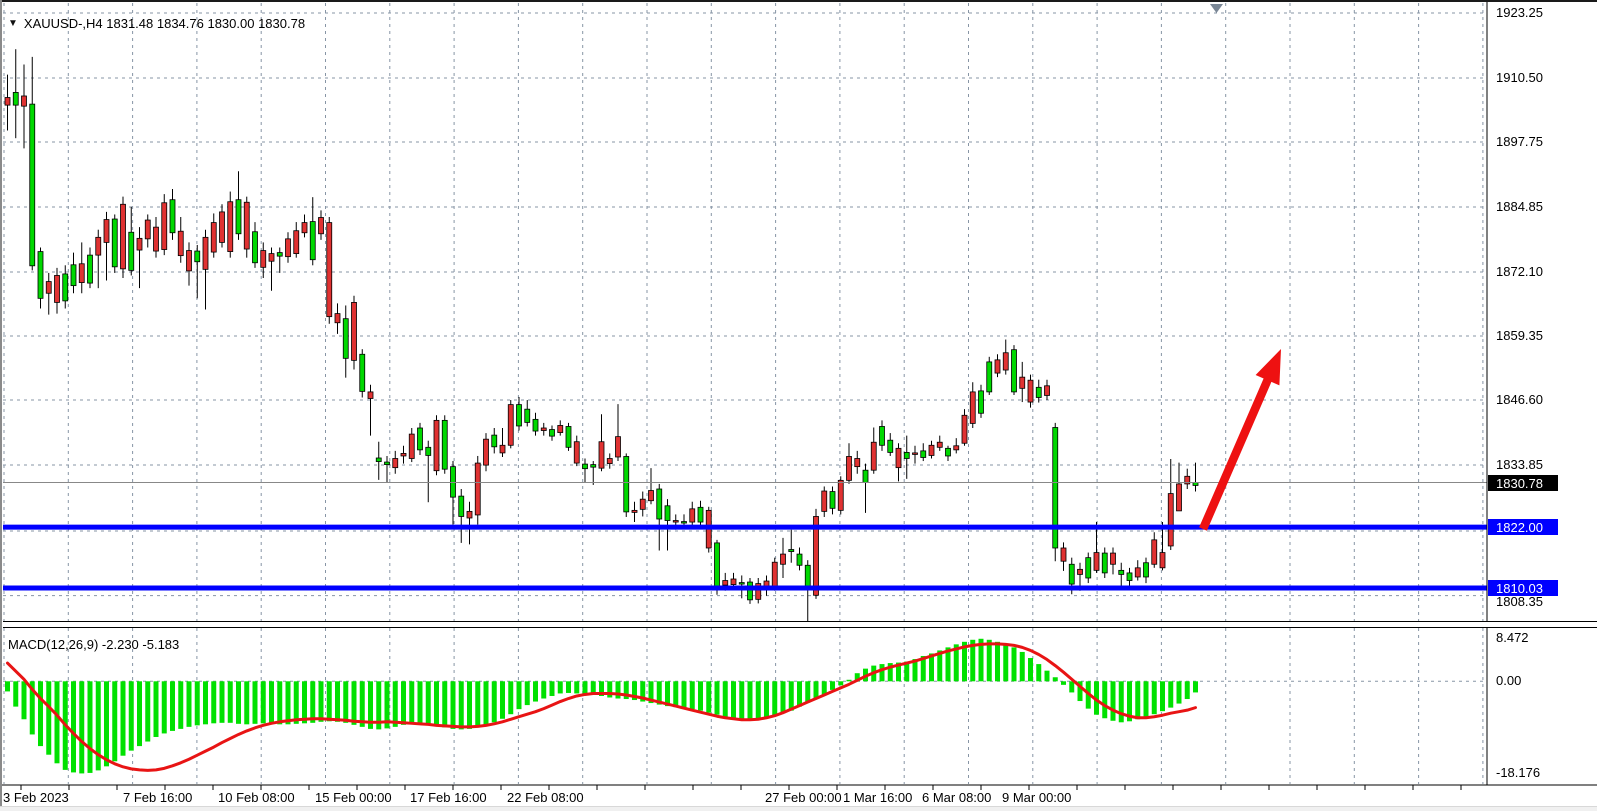 The width and height of the screenshot is (1597, 811). Describe the element at coordinates (545, 797) in the screenshot. I see `time-tick-label: 22 Feb 08:00` at that location.